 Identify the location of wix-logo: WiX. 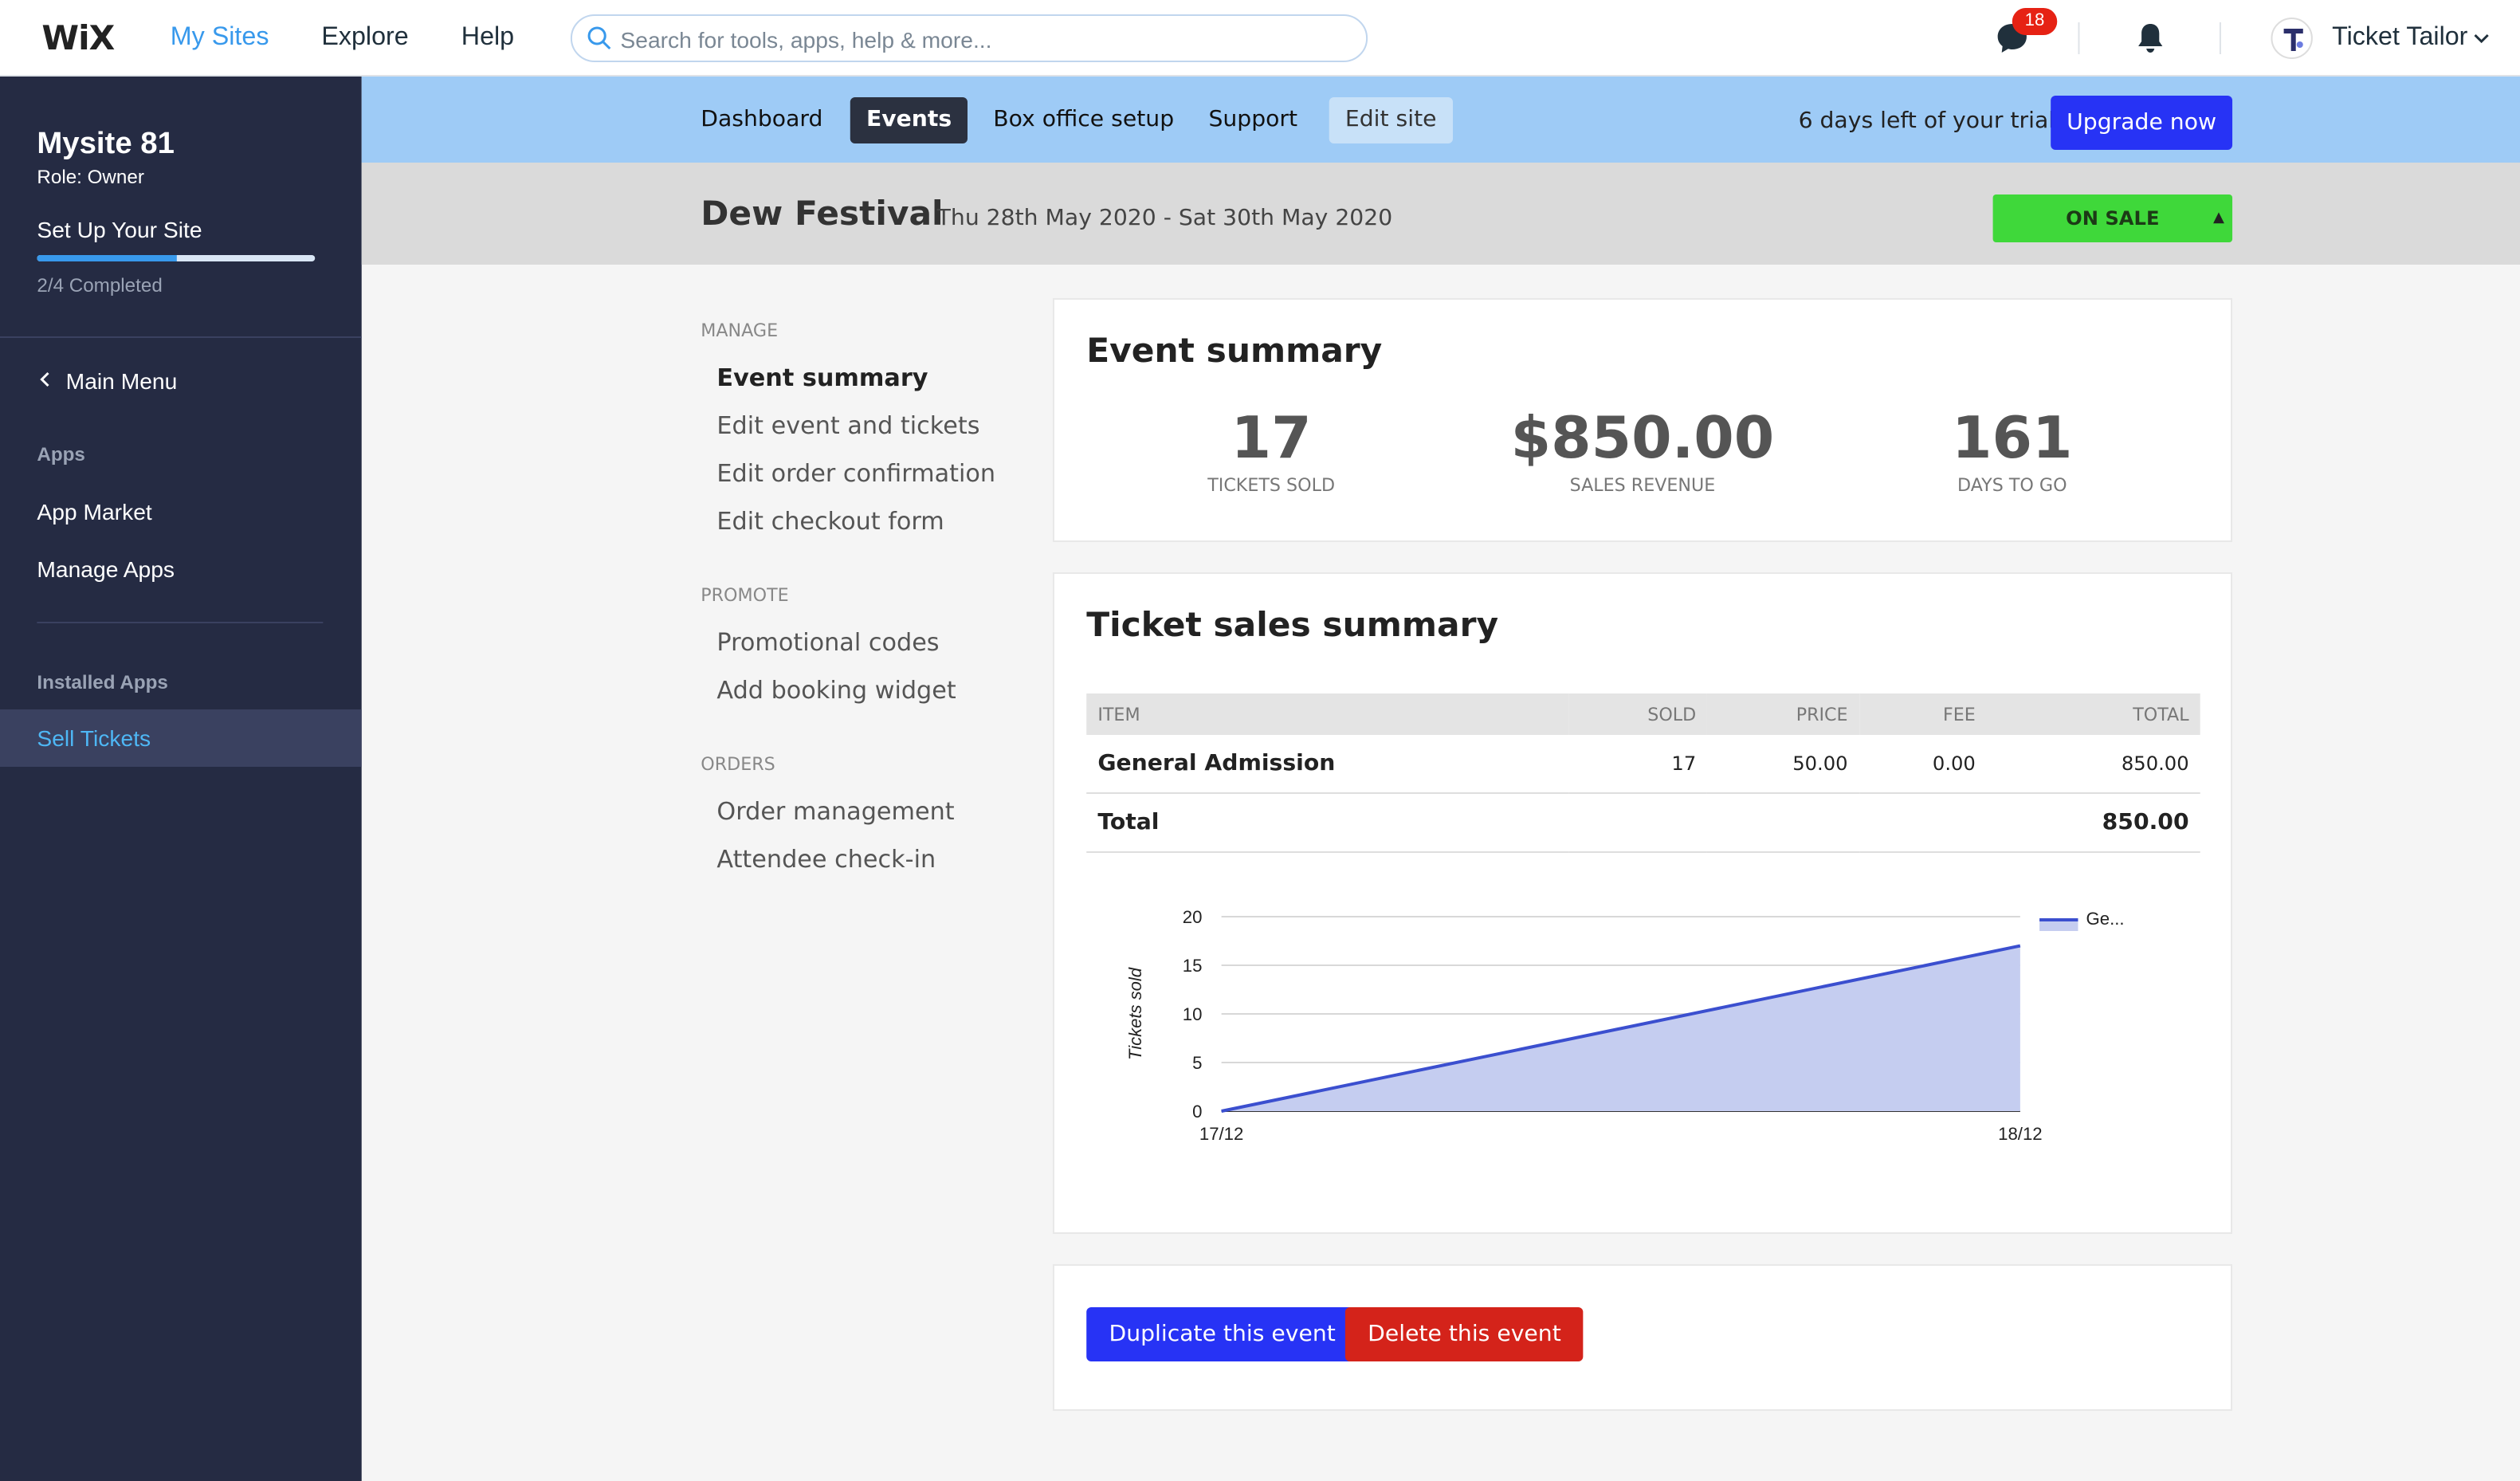
(78, 38).